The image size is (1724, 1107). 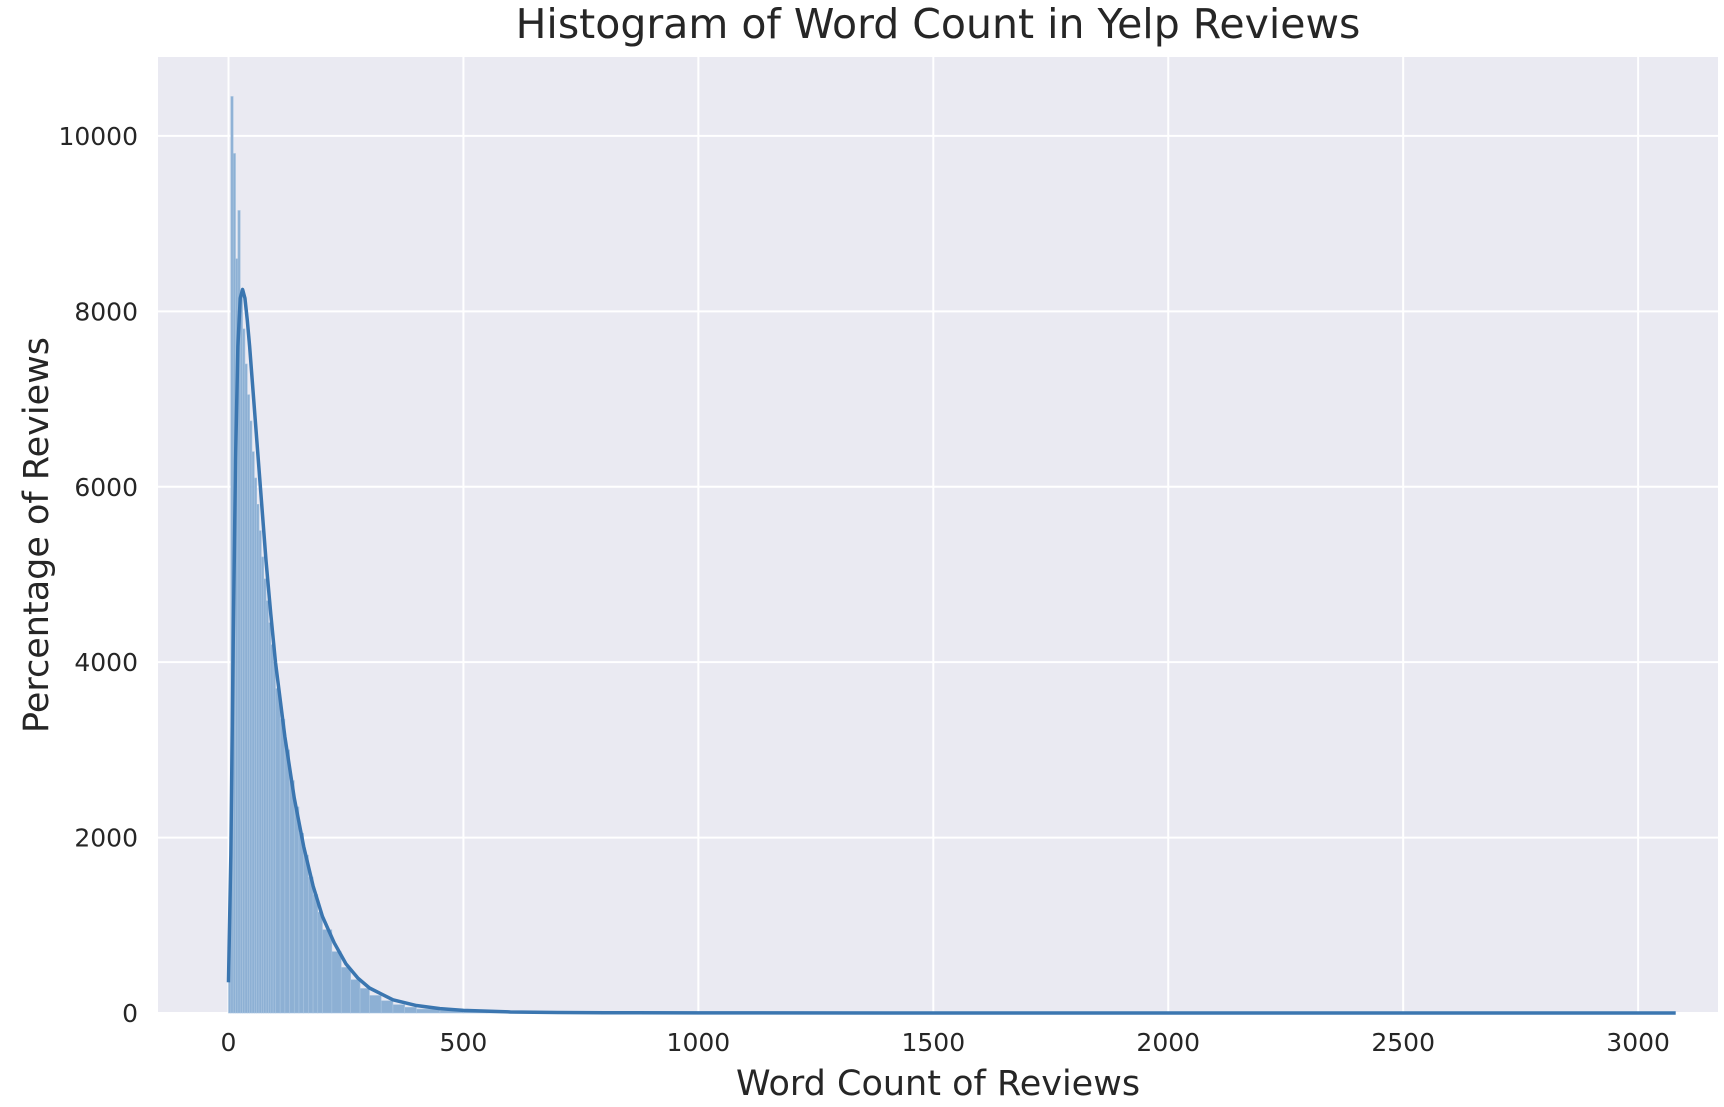 What do you see at coordinates (464, 1042) in the screenshot?
I see `x-tick-label: 500` at bounding box center [464, 1042].